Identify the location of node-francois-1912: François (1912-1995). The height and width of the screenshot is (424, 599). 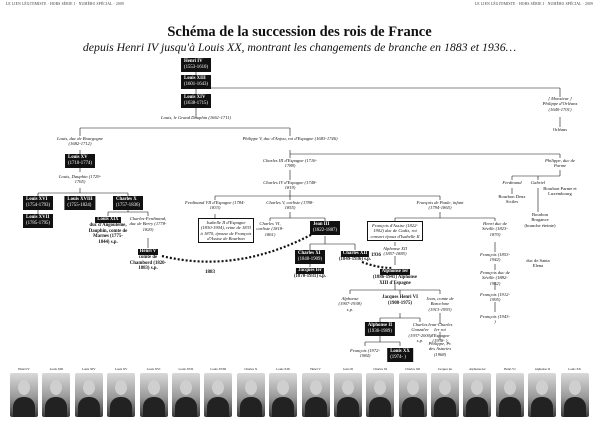
(495, 297).